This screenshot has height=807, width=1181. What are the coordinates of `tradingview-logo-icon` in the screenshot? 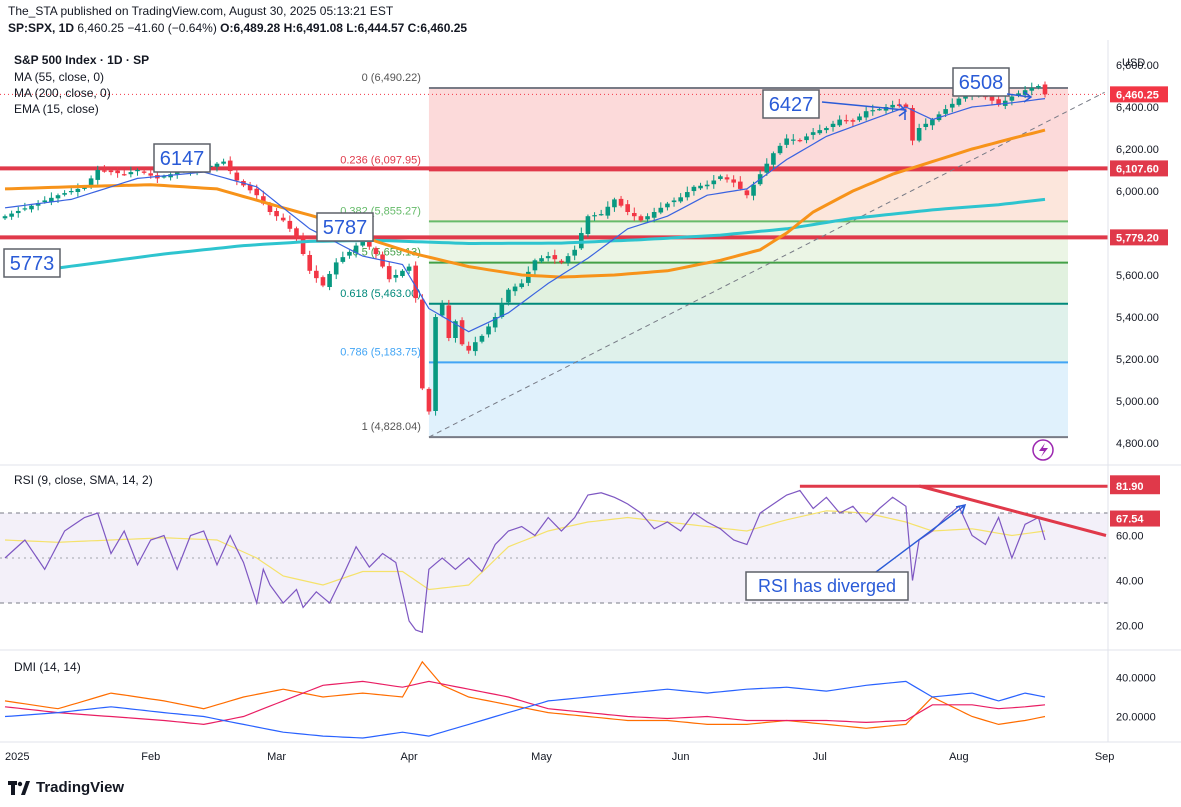 It's located at (19, 787).